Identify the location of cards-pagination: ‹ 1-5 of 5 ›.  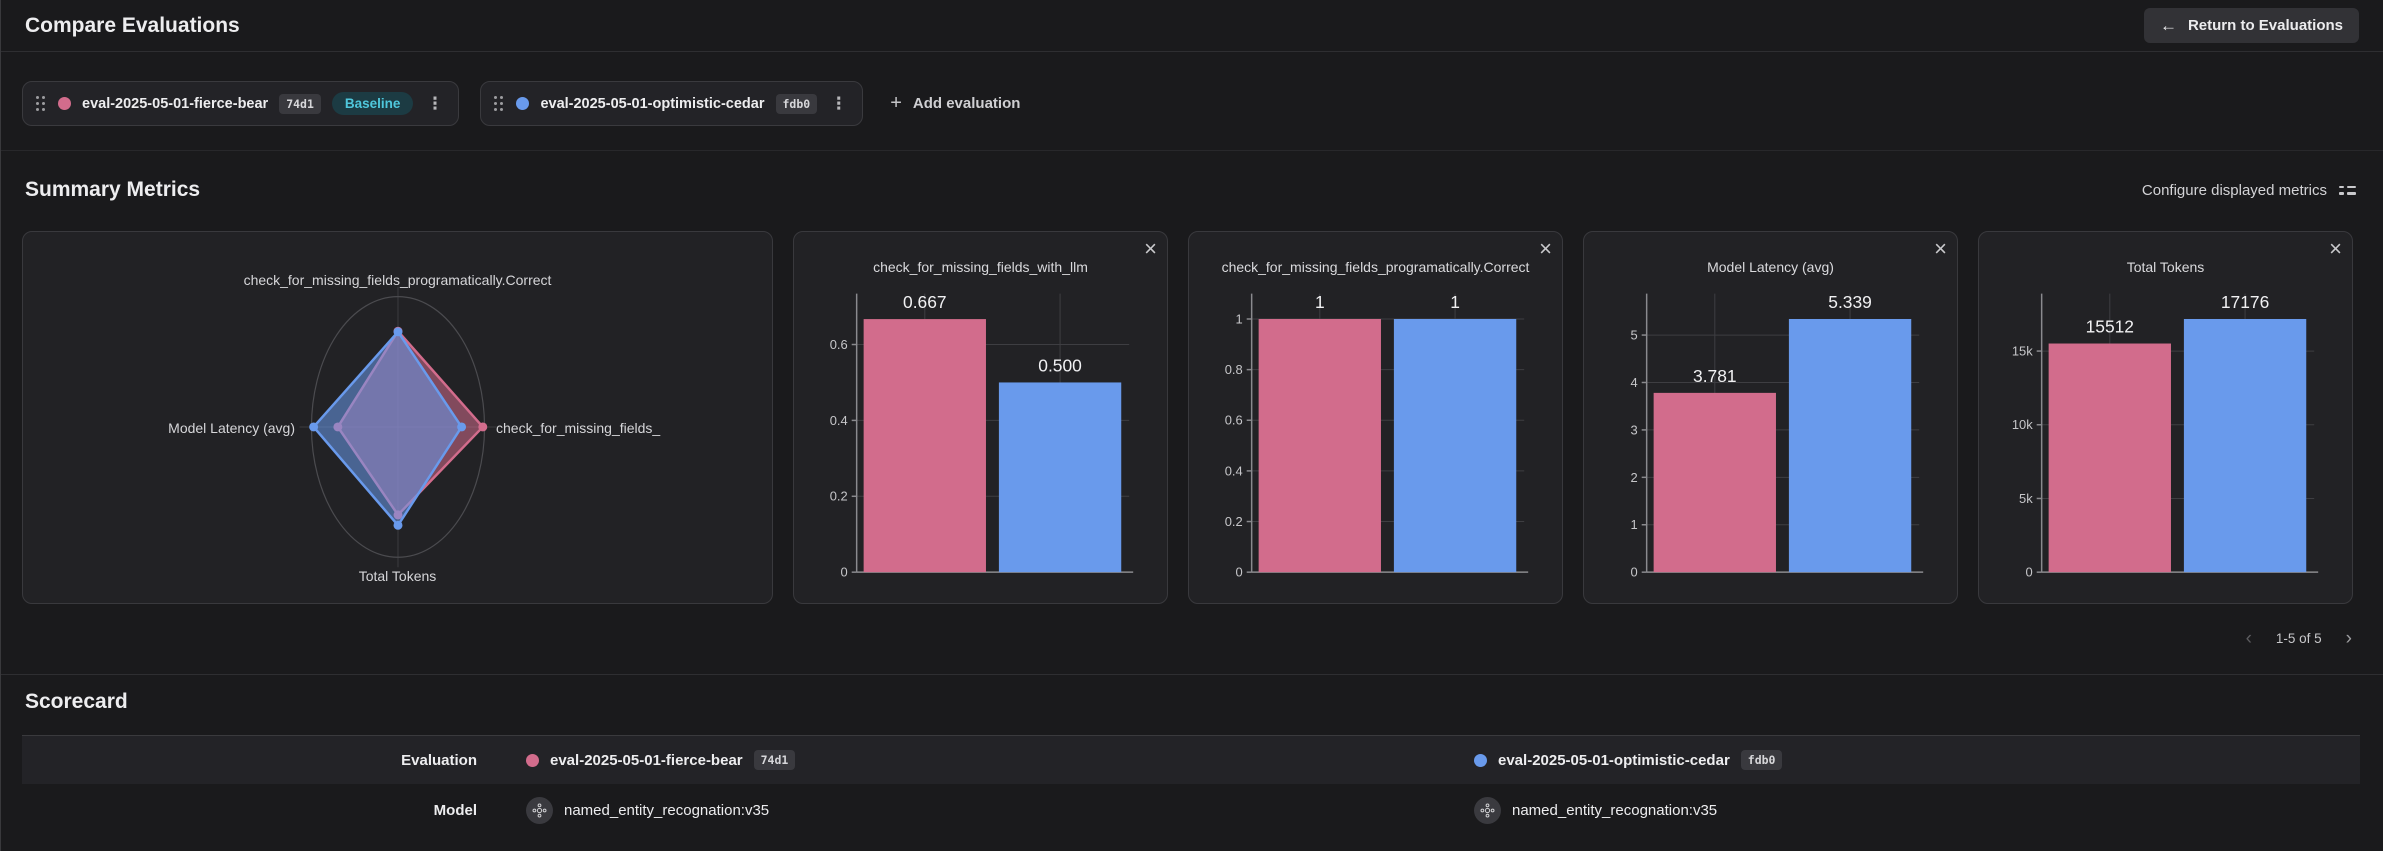
(1176, 638).